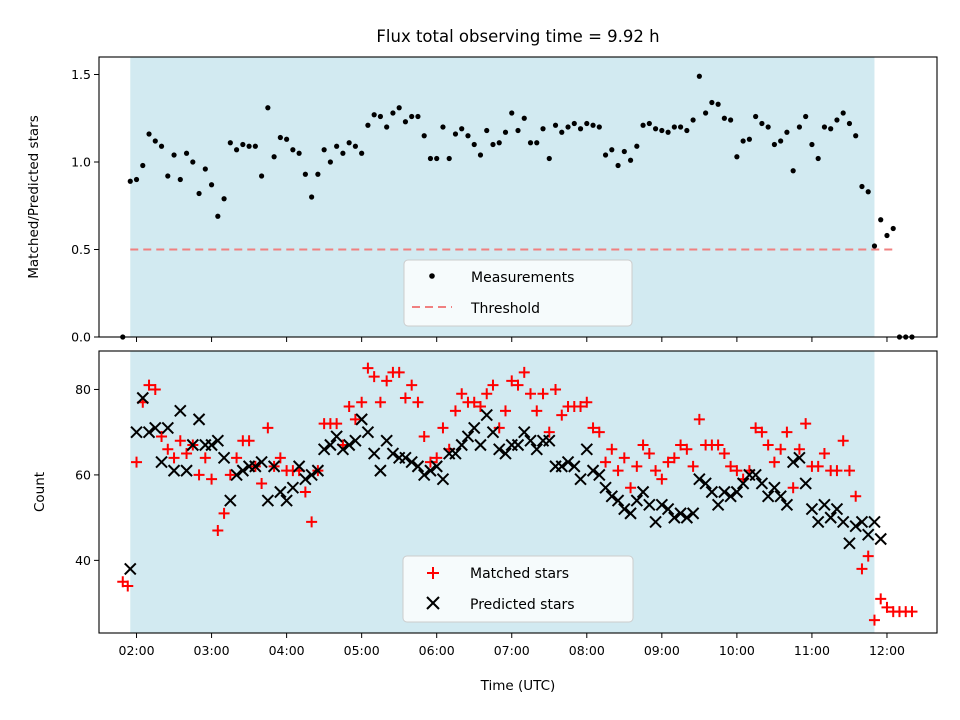 This screenshot has width=960, height=720. What do you see at coordinates (85, 206) in the screenshot?
I see `top-y-ticks: 0.0 0.5 1.0 1.5` at bounding box center [85, 206].